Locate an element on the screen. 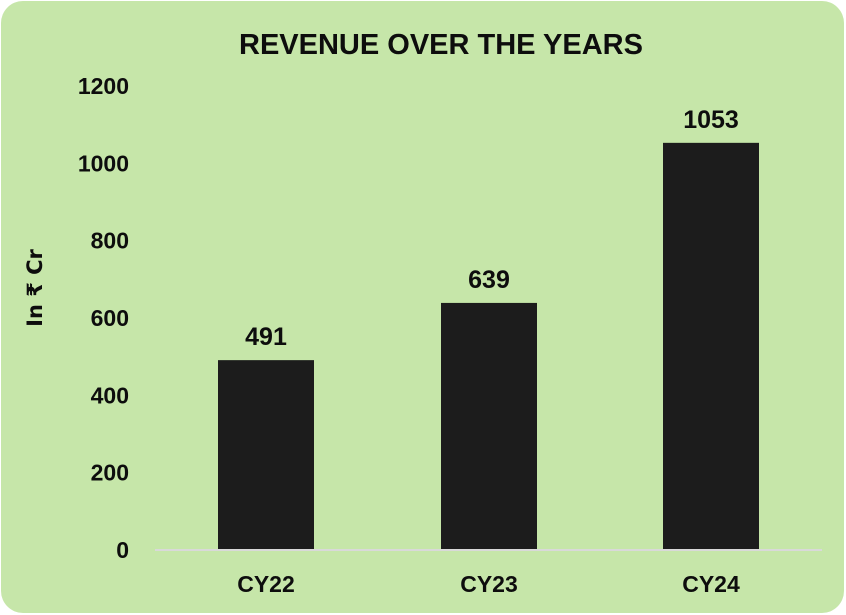 The width and height of the screenshot is (846, 615). bar-cy24 is located at coordinates (711, 346).